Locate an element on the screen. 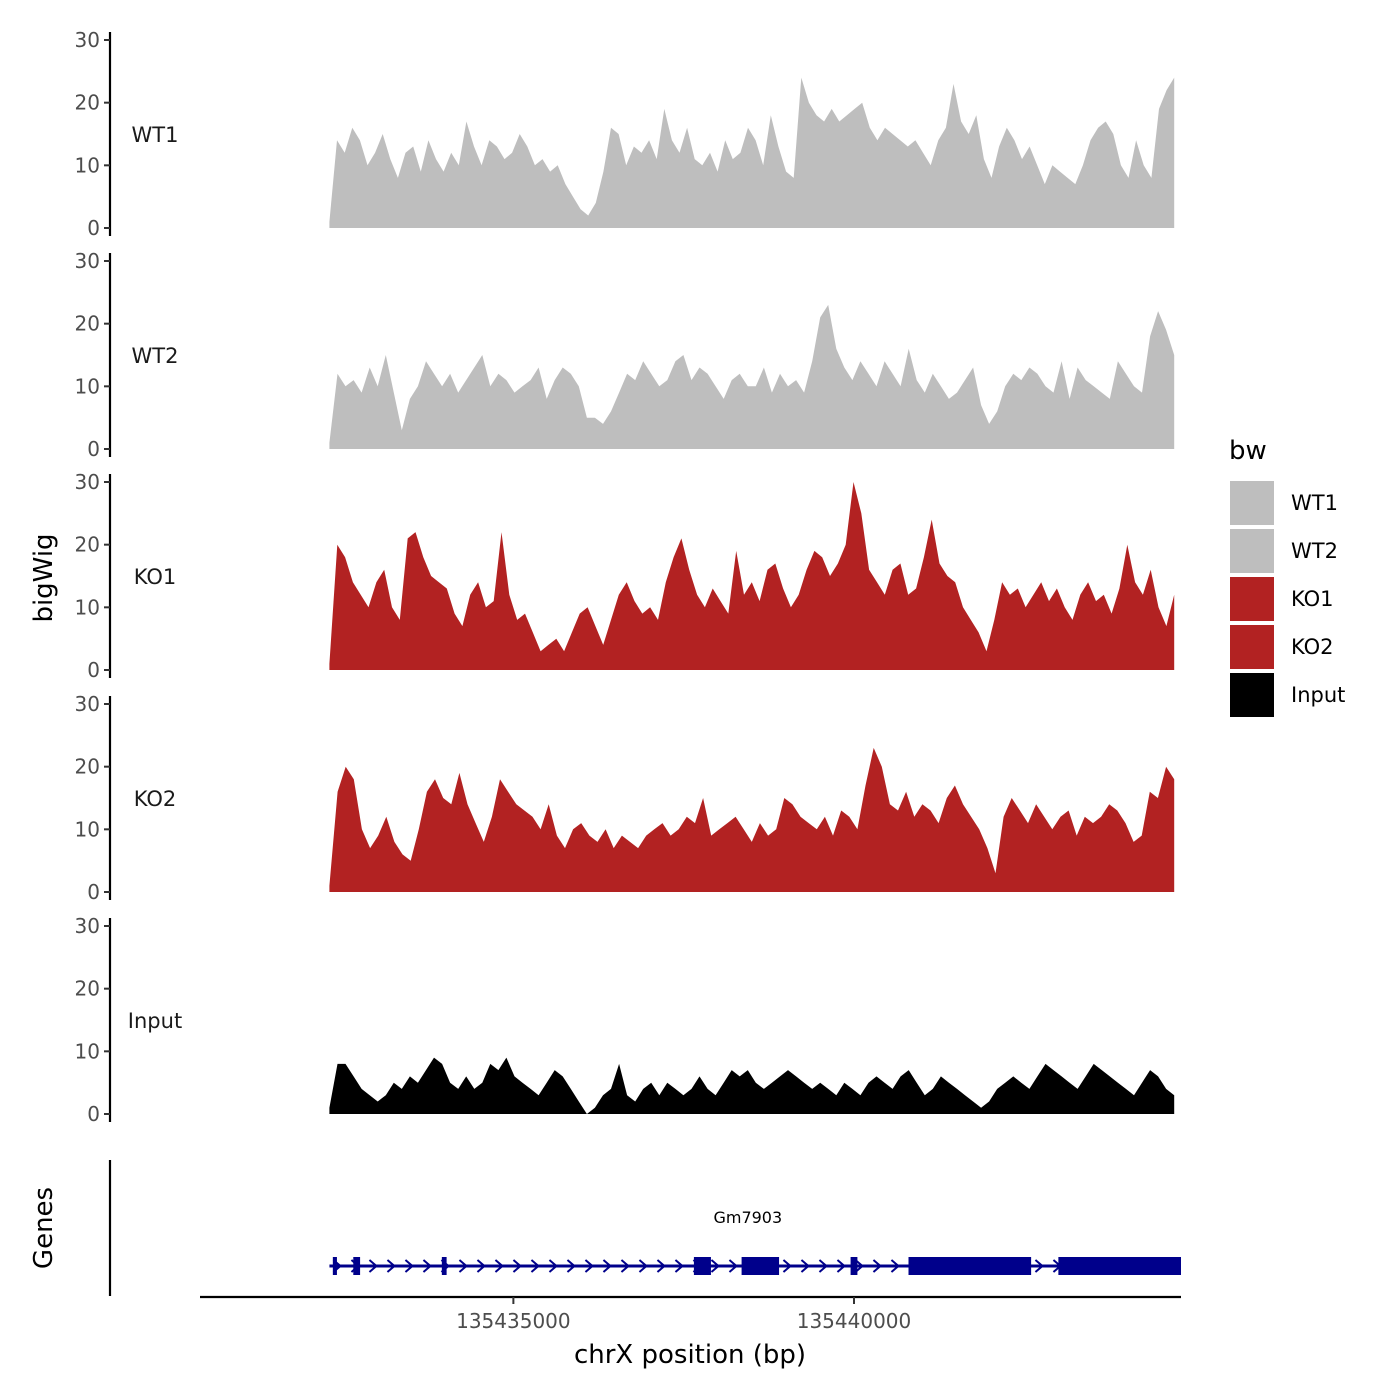  legend-label: WT2 is located at coordinates (1314, 551).